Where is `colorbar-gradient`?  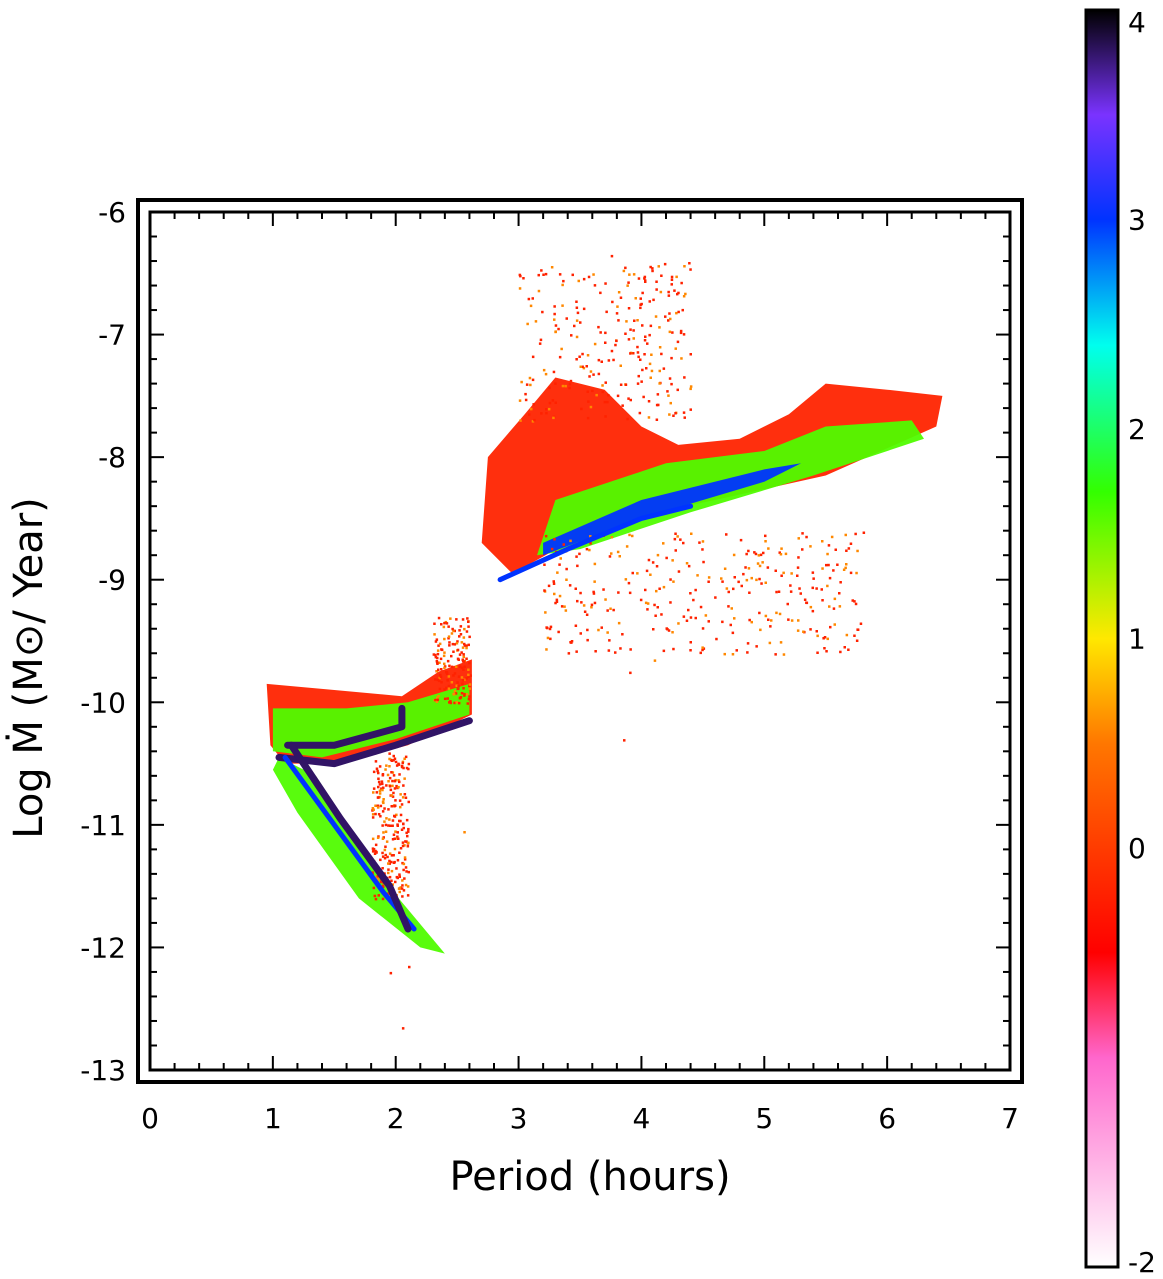
colorbar-gradient is located at coordinates (1102, 638).